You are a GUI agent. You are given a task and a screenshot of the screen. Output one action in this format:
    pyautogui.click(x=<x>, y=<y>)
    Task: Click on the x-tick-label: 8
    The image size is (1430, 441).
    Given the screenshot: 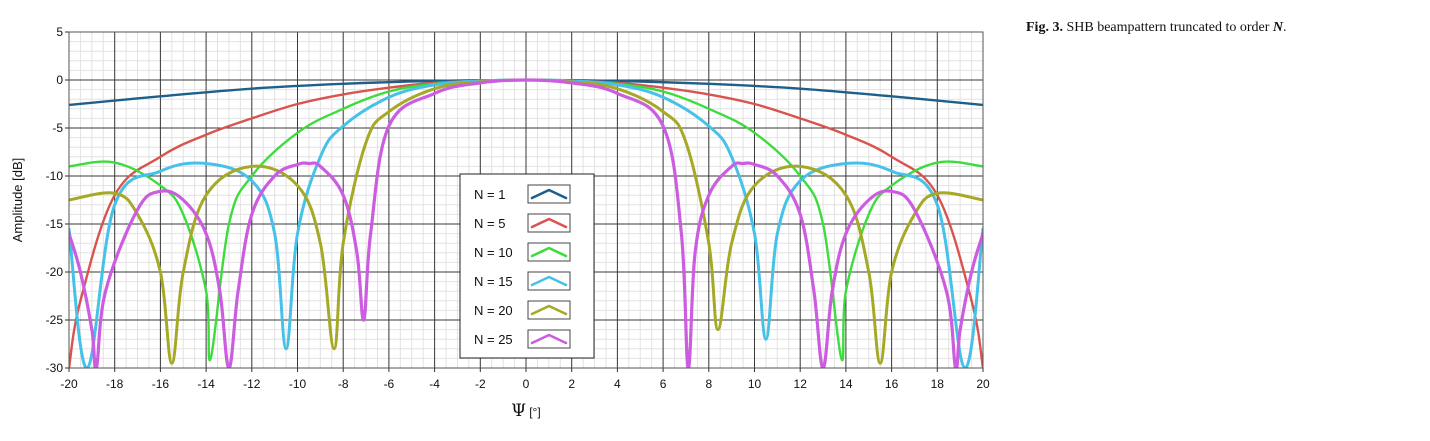 What is the action you would take?
    pyautogui.click(x=708, y=384)
    